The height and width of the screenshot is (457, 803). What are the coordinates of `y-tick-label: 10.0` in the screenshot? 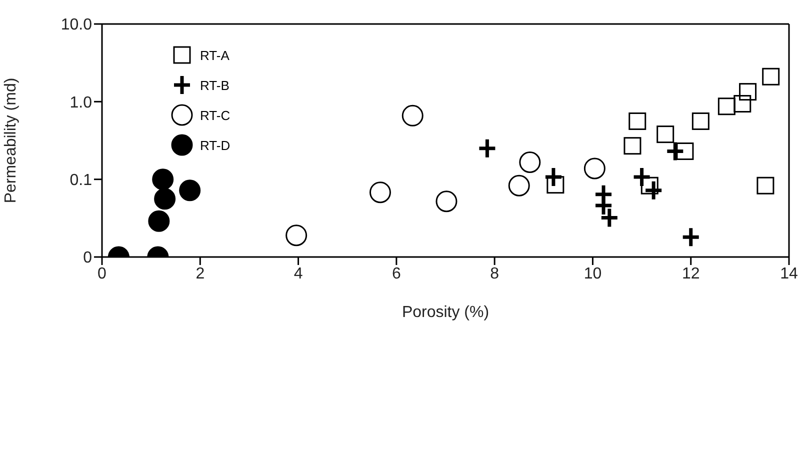 It's located at (76, 25).